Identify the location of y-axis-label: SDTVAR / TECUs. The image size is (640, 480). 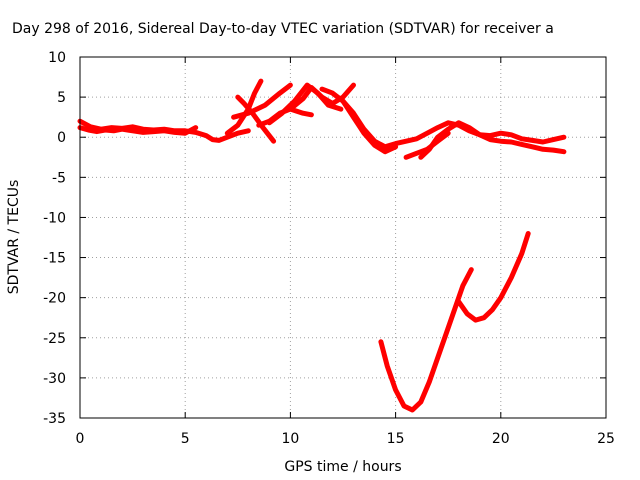
(14, 237).